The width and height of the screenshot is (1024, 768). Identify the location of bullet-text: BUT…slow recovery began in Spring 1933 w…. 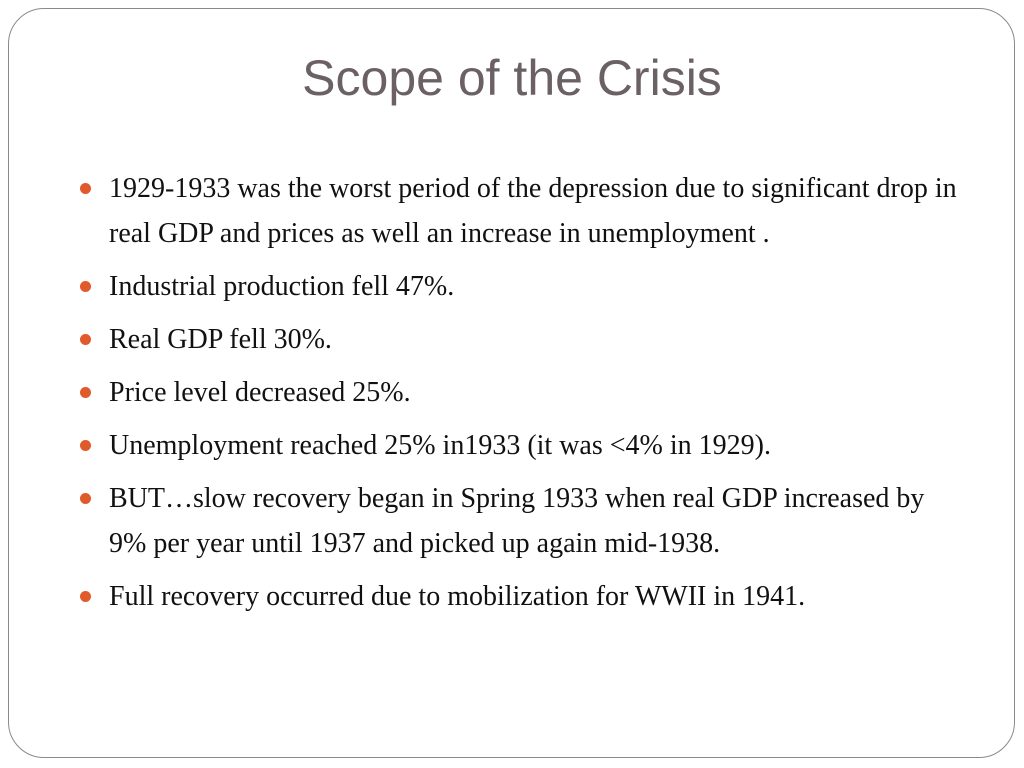
(517, 521).